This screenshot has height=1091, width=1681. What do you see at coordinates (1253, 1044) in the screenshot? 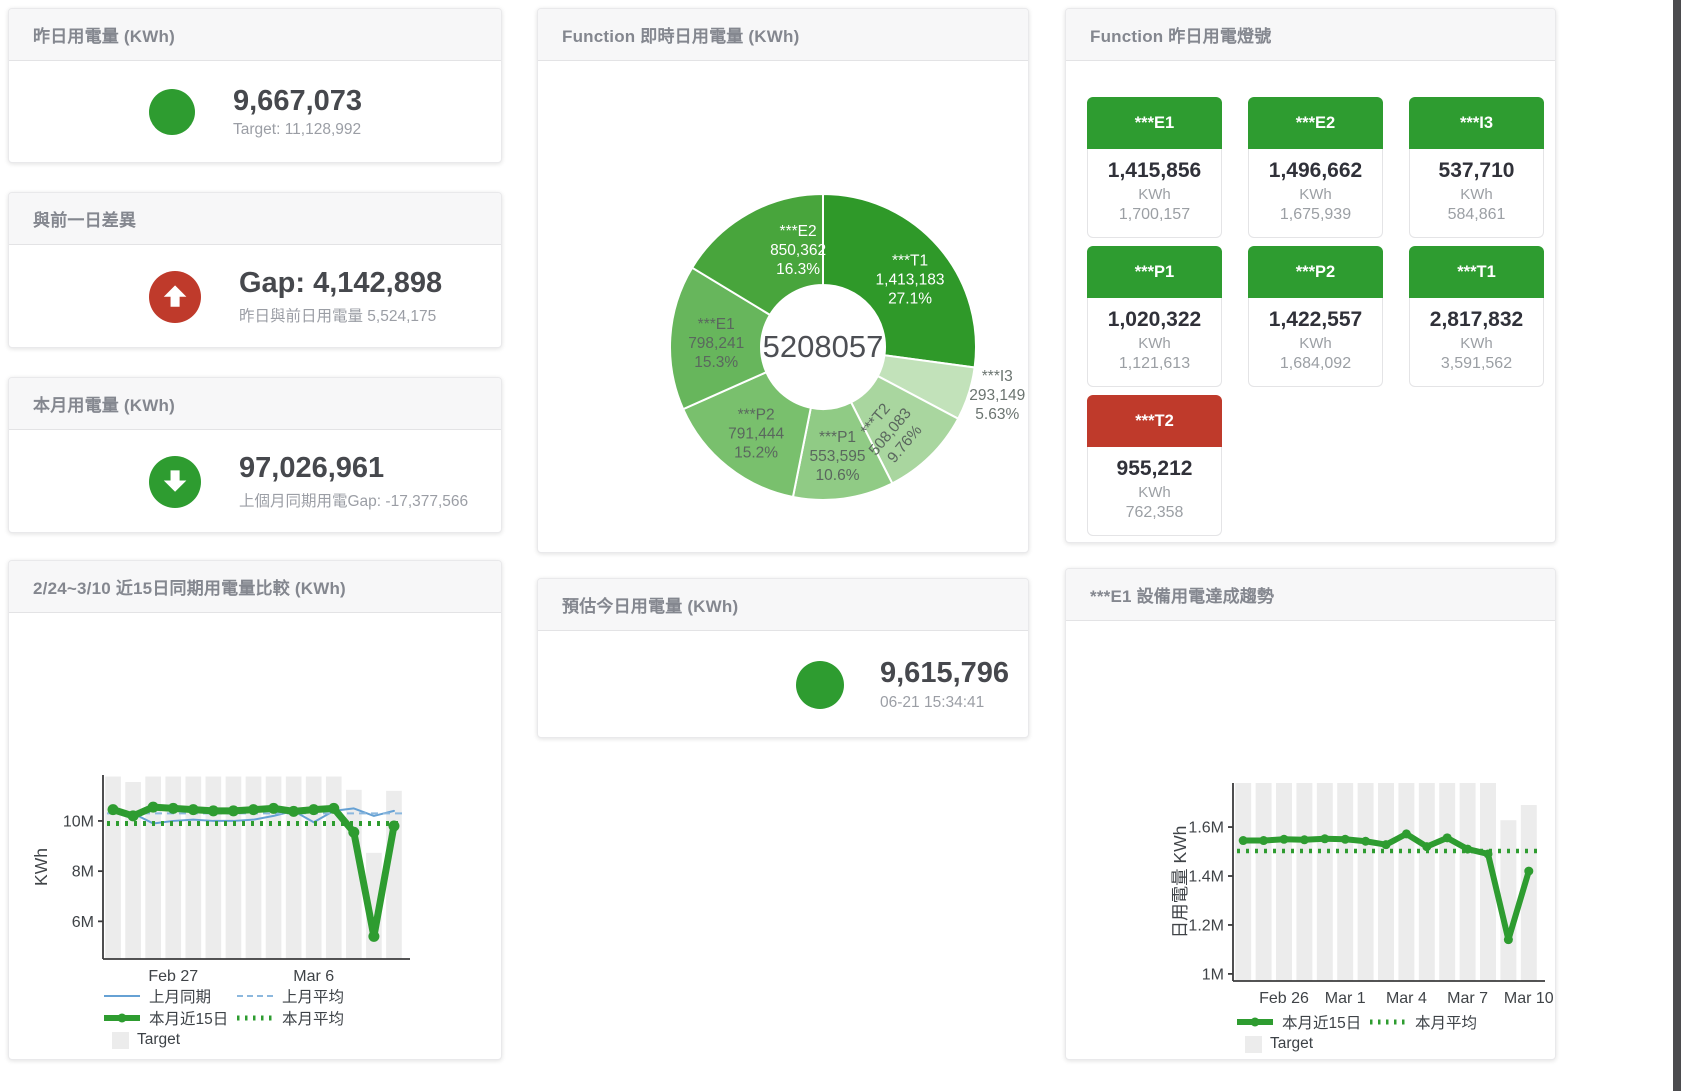
I see `legend-box-swatch` at bounding box center [1253, 1044].